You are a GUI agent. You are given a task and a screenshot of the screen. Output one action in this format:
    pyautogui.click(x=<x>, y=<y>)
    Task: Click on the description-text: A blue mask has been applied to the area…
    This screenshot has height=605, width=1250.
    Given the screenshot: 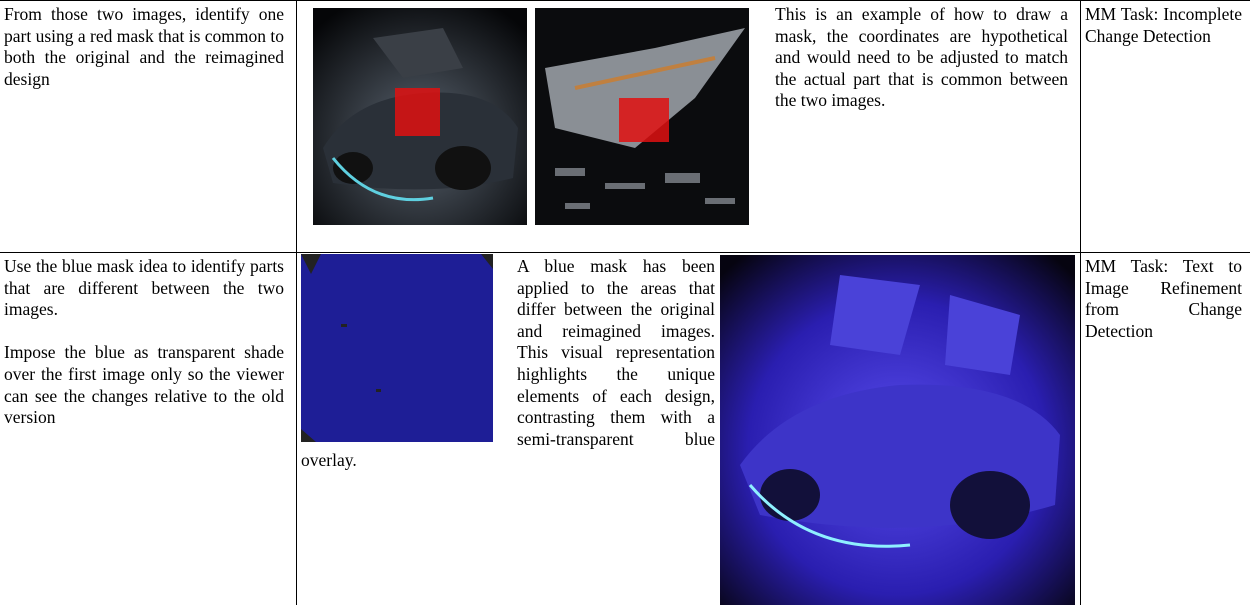 What is the action you would take?
    pyautogui.click(x=508, y=363)
    